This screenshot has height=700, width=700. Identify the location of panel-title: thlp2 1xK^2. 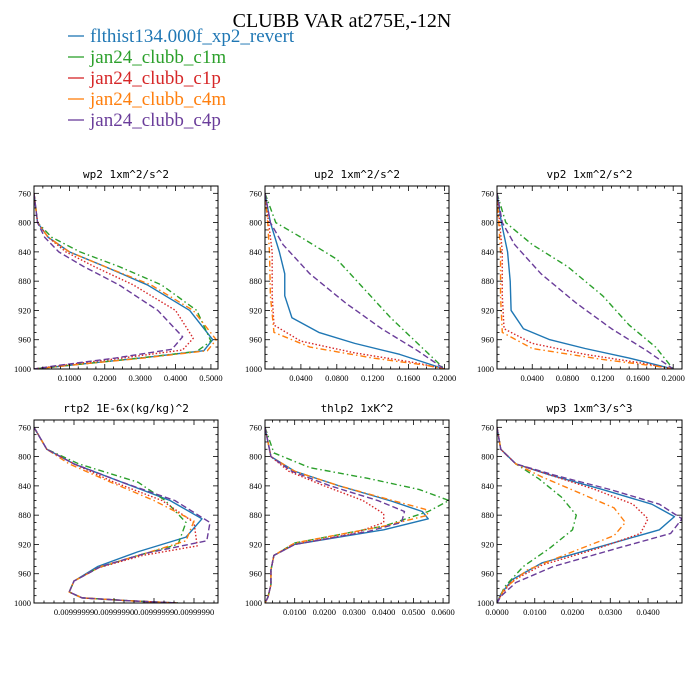
(357, 408).